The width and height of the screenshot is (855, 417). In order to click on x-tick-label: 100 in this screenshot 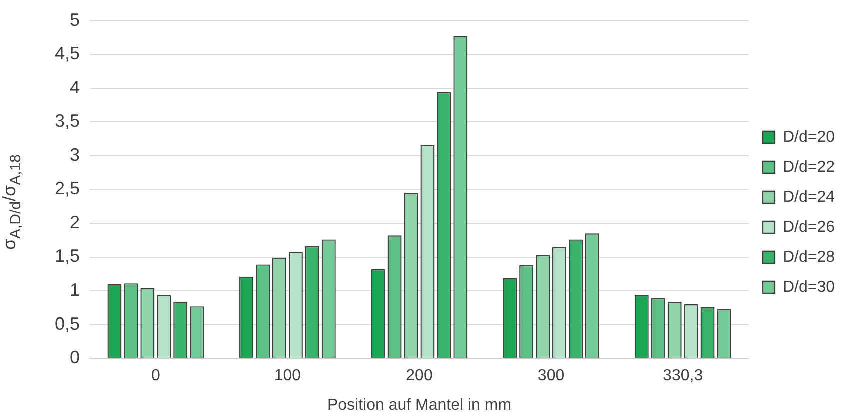, I will do `click(288, 376)`.